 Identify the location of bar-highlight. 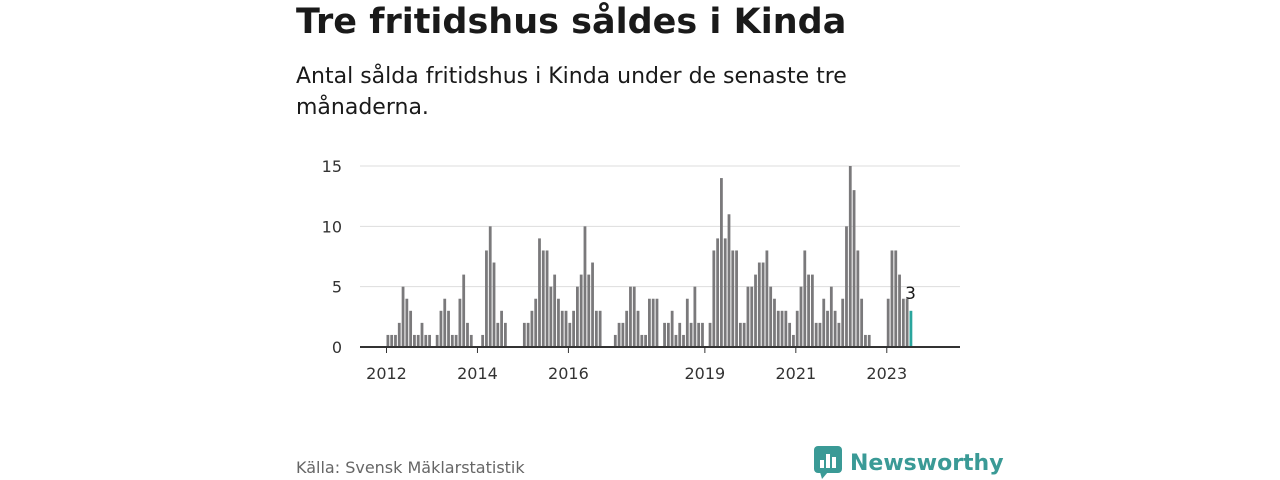
(911, 328).